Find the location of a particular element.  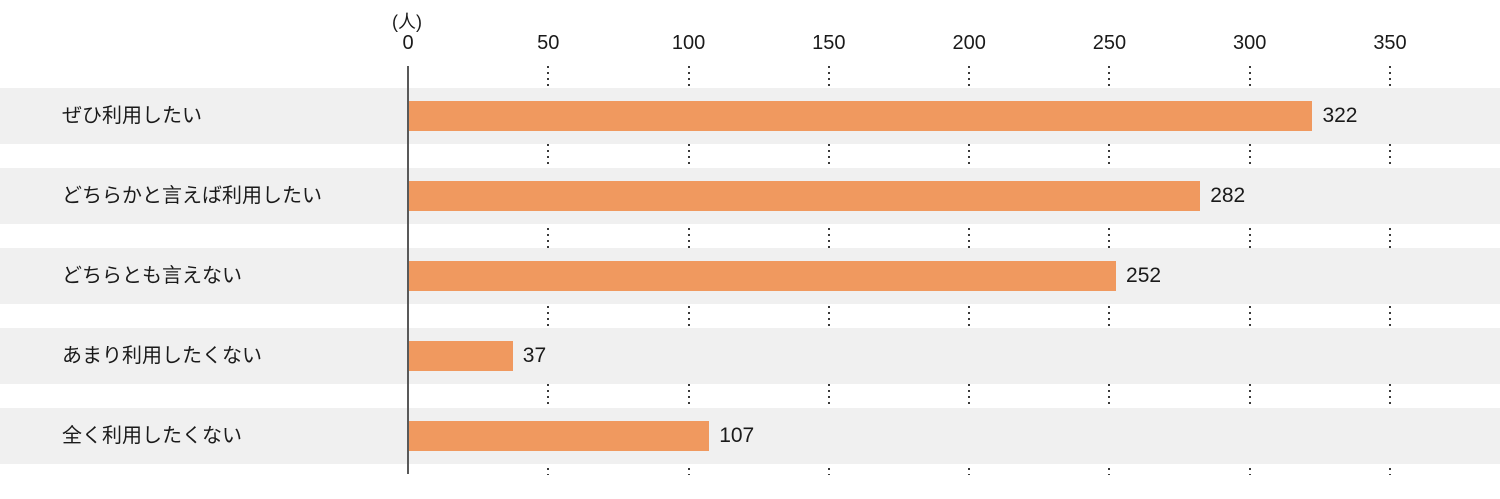

x-tick-label: 300 is located at coordinates (1250, 43).